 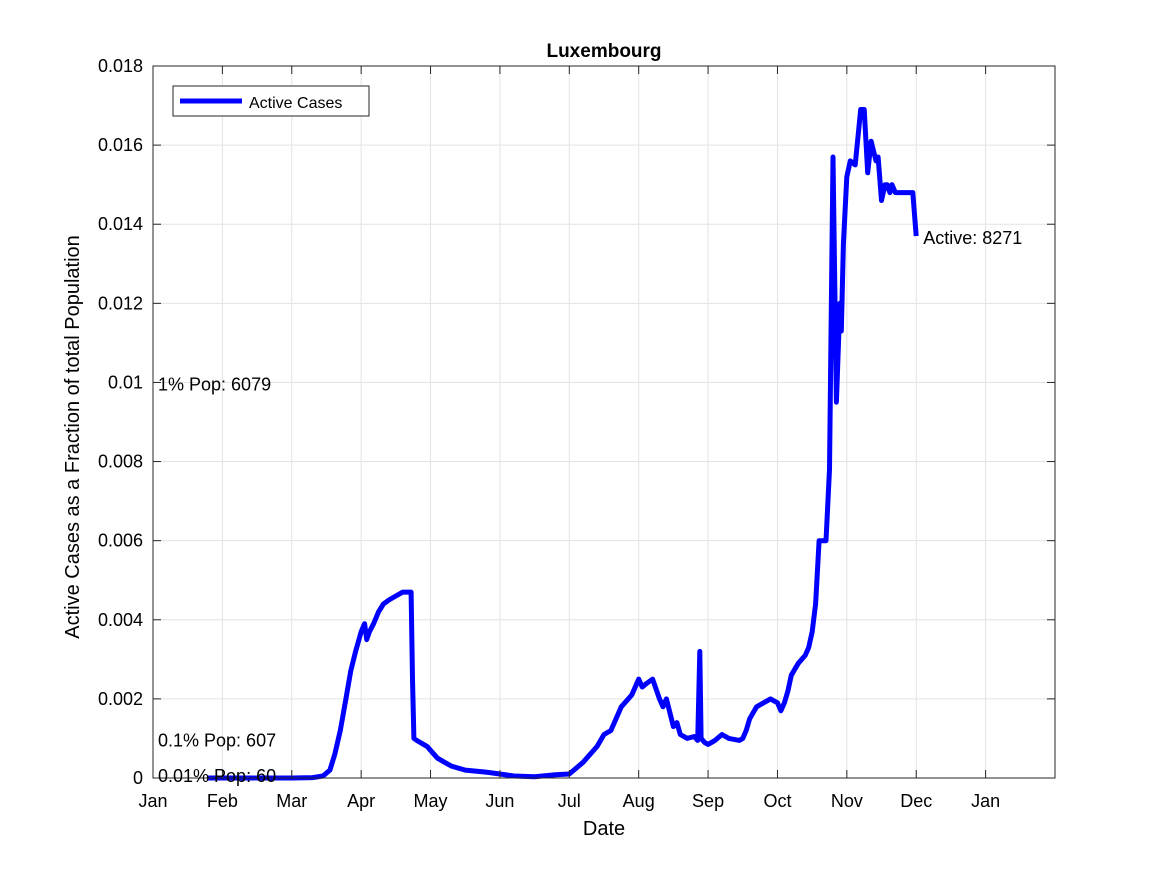 I want to click on x-tick-label: Apr, so click(x=361, y=801).